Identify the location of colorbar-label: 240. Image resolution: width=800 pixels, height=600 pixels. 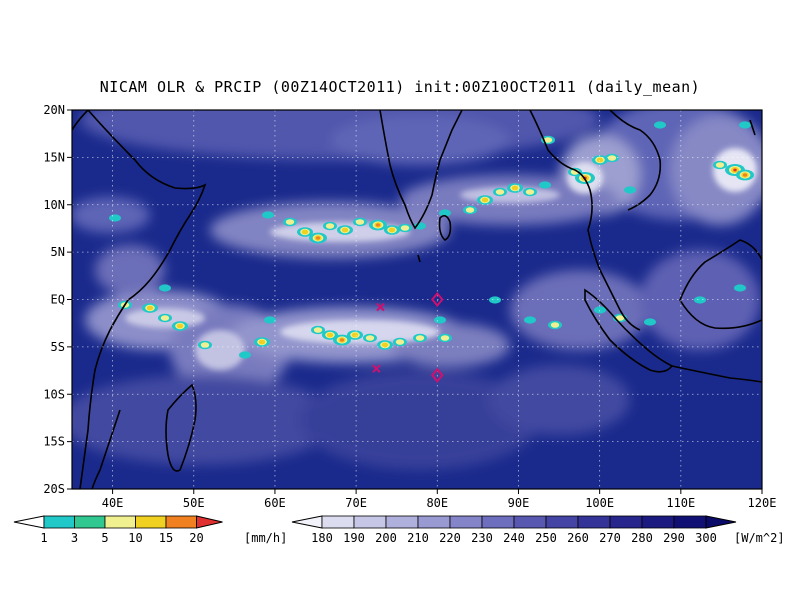
(514, 538).